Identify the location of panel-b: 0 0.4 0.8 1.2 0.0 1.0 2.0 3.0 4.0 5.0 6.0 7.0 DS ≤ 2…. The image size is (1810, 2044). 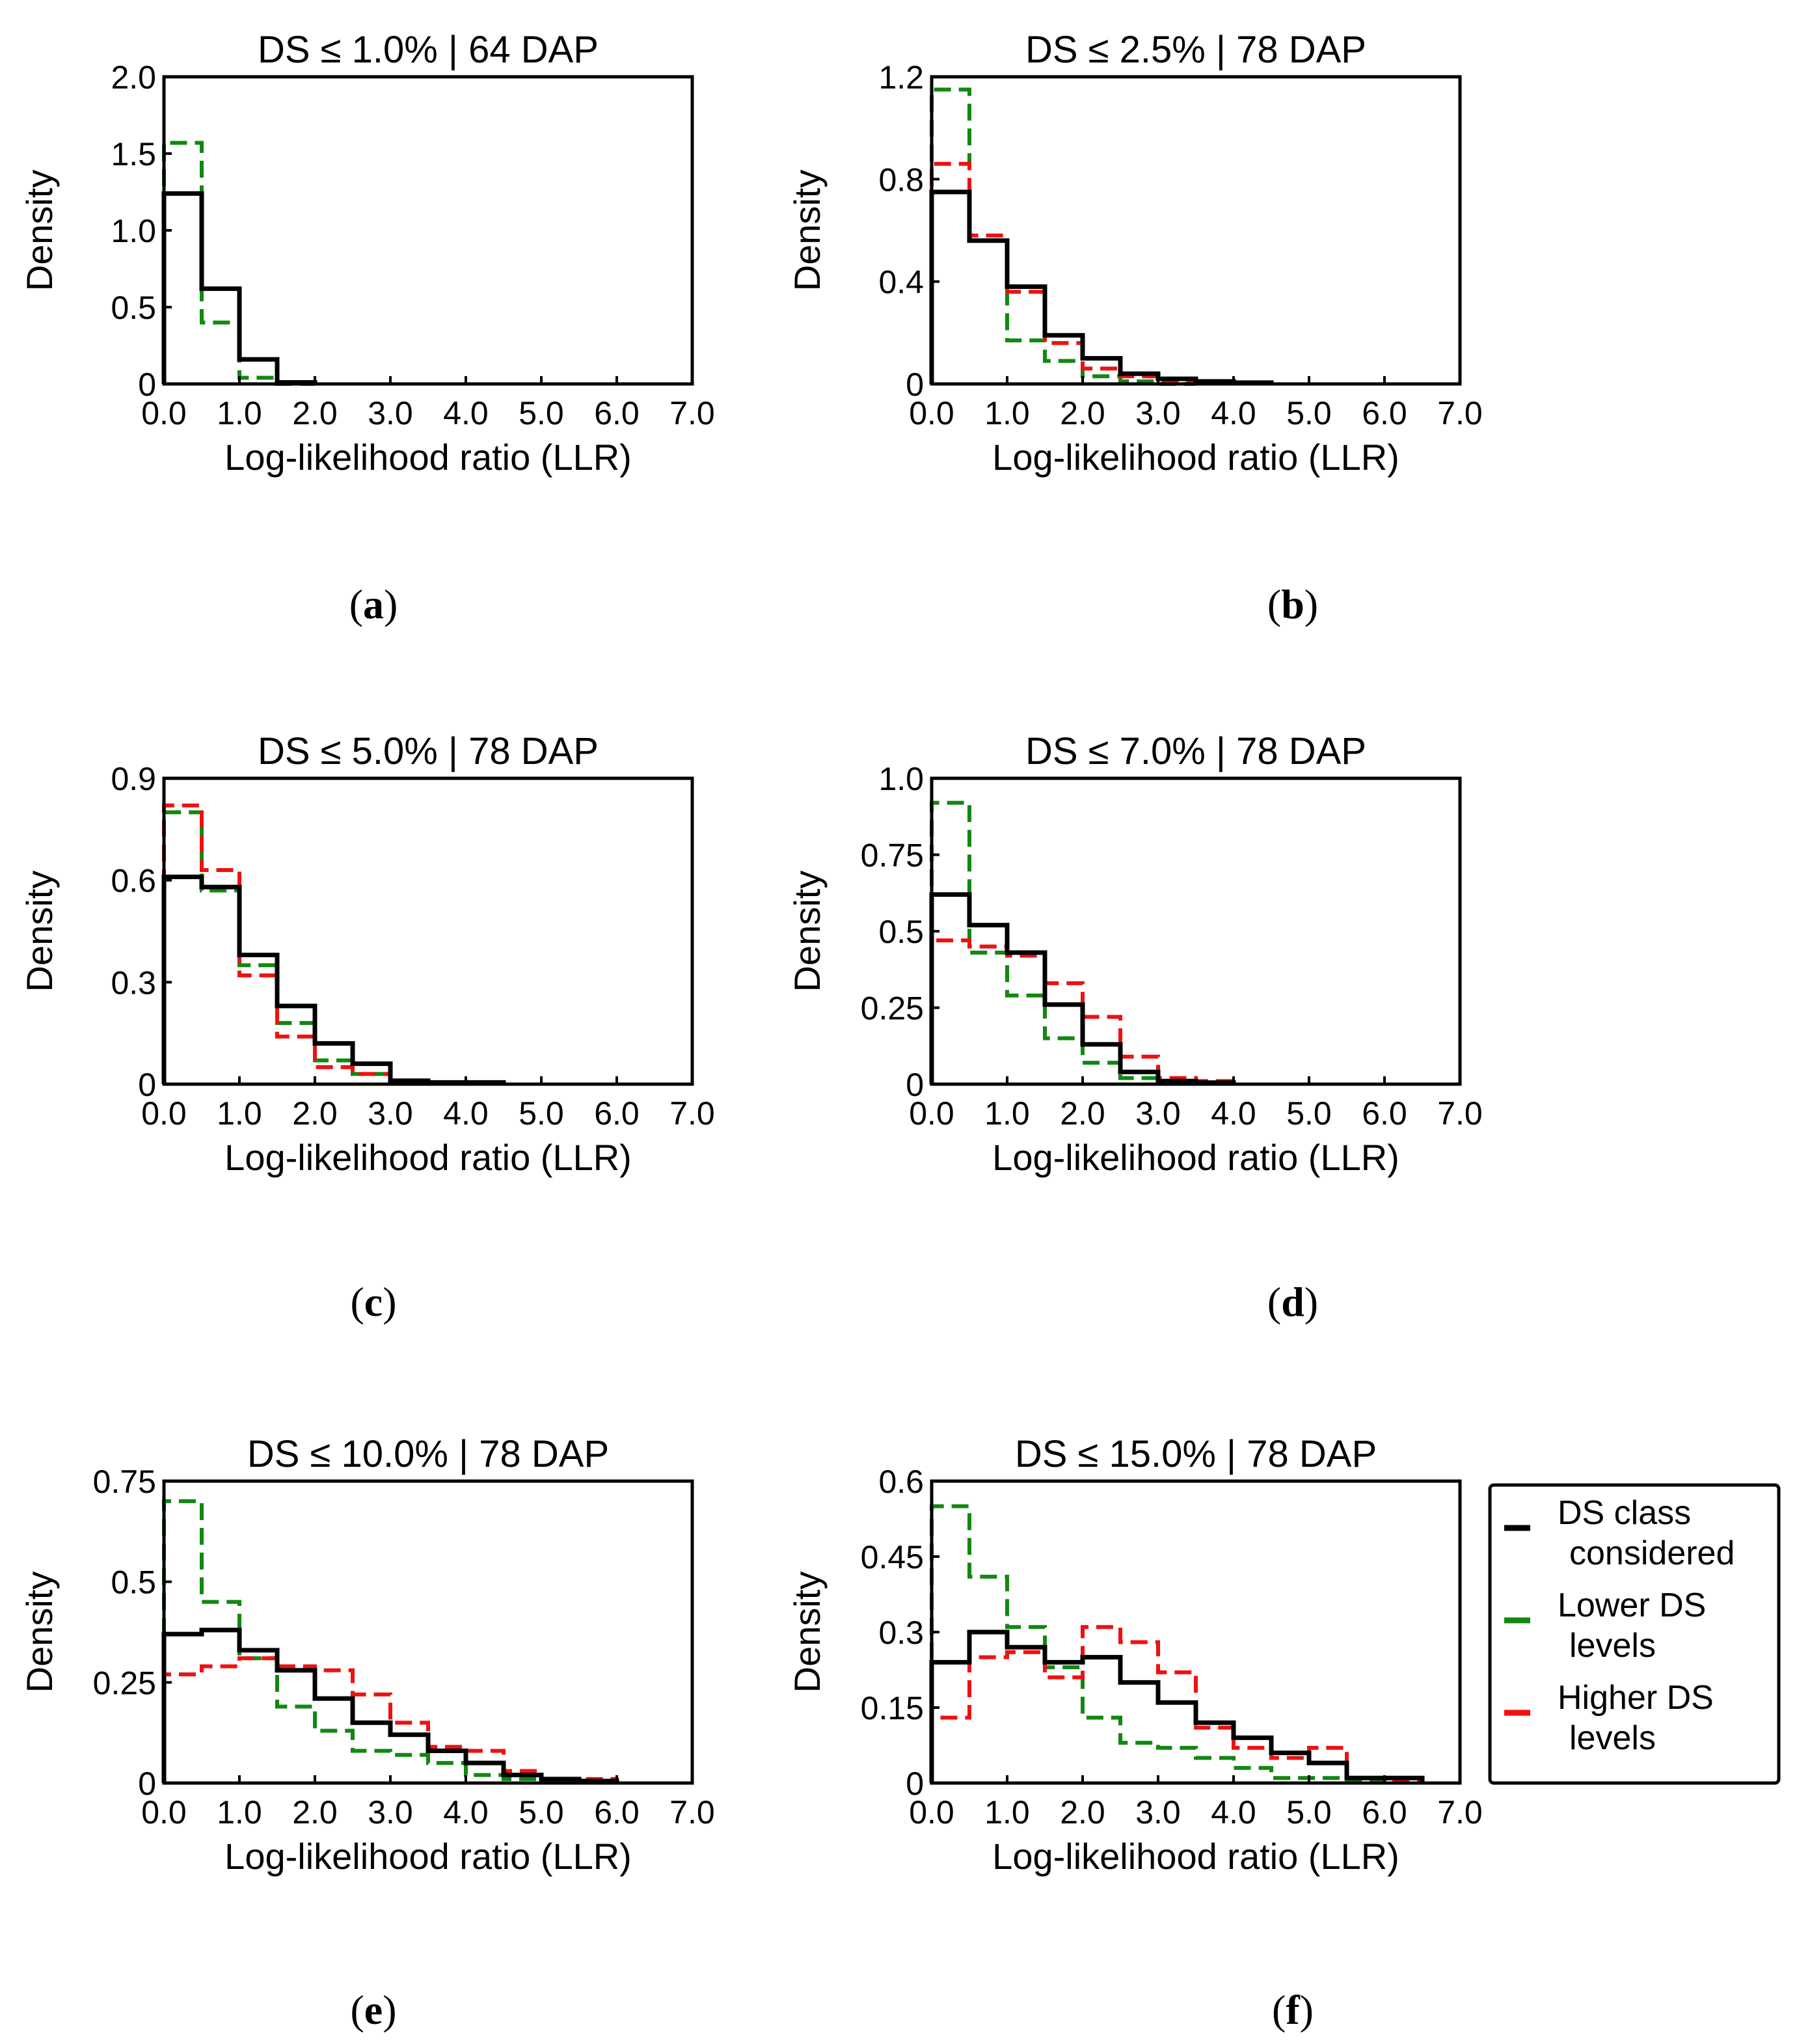
(1135, 328).